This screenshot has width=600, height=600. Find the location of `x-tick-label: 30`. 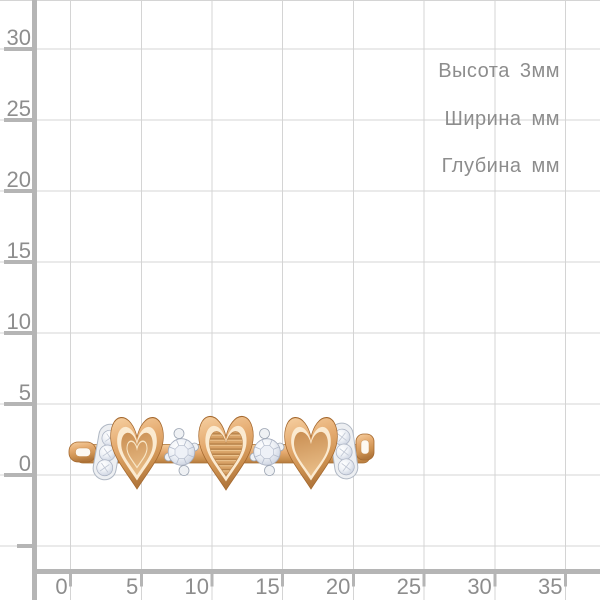

x-tick-label: 30 is located at coordinates (479, 586).